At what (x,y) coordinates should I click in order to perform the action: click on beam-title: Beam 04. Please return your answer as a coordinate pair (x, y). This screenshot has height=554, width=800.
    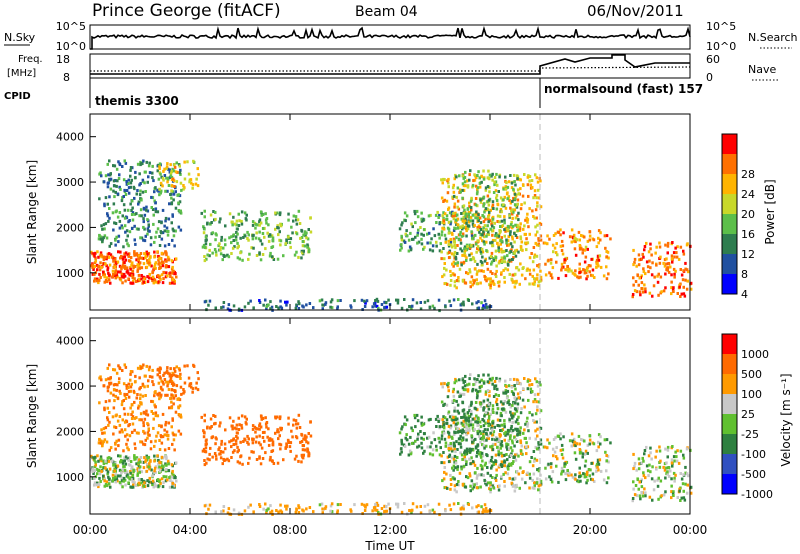
    Looking at the image, I should click on (386, 12).